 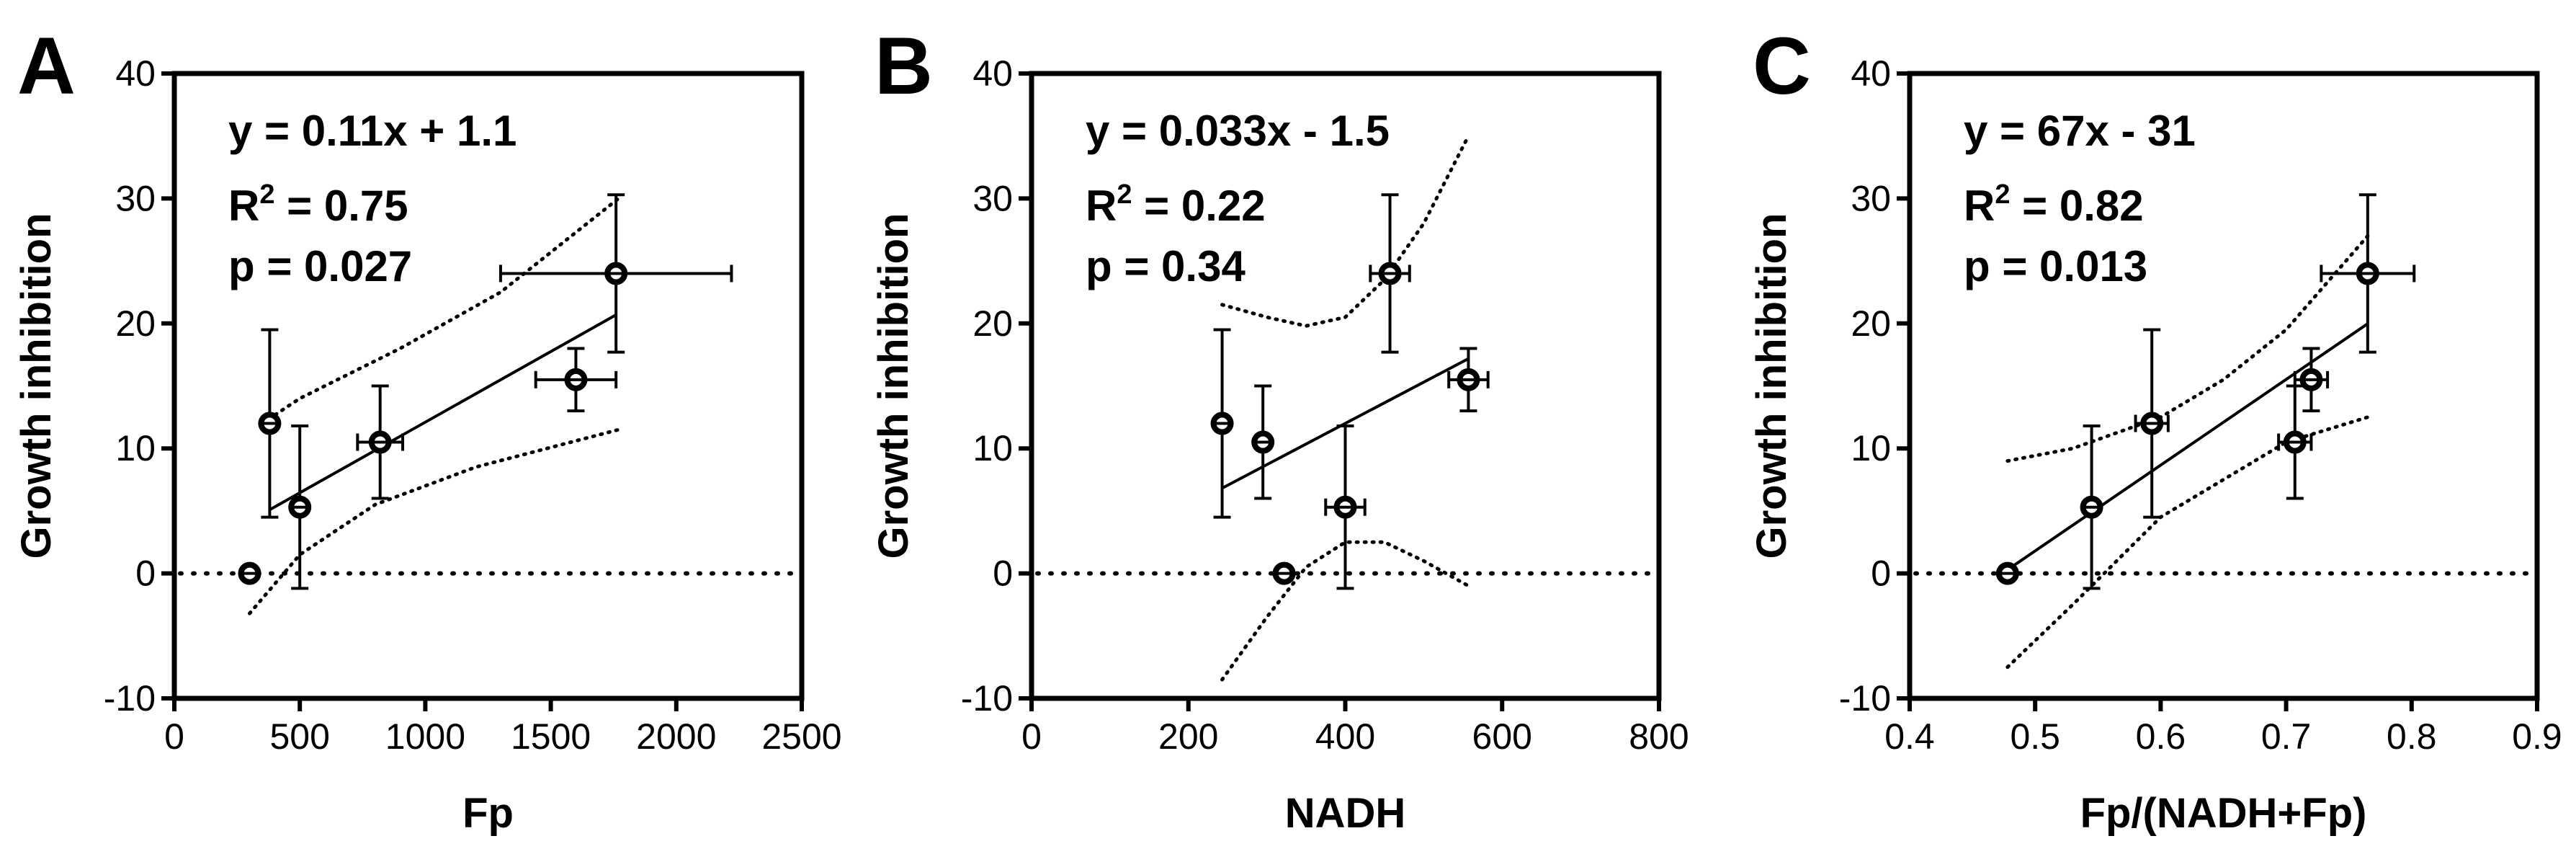 I want to click on x-tick-label: 1000, so click(x=425, y=736).